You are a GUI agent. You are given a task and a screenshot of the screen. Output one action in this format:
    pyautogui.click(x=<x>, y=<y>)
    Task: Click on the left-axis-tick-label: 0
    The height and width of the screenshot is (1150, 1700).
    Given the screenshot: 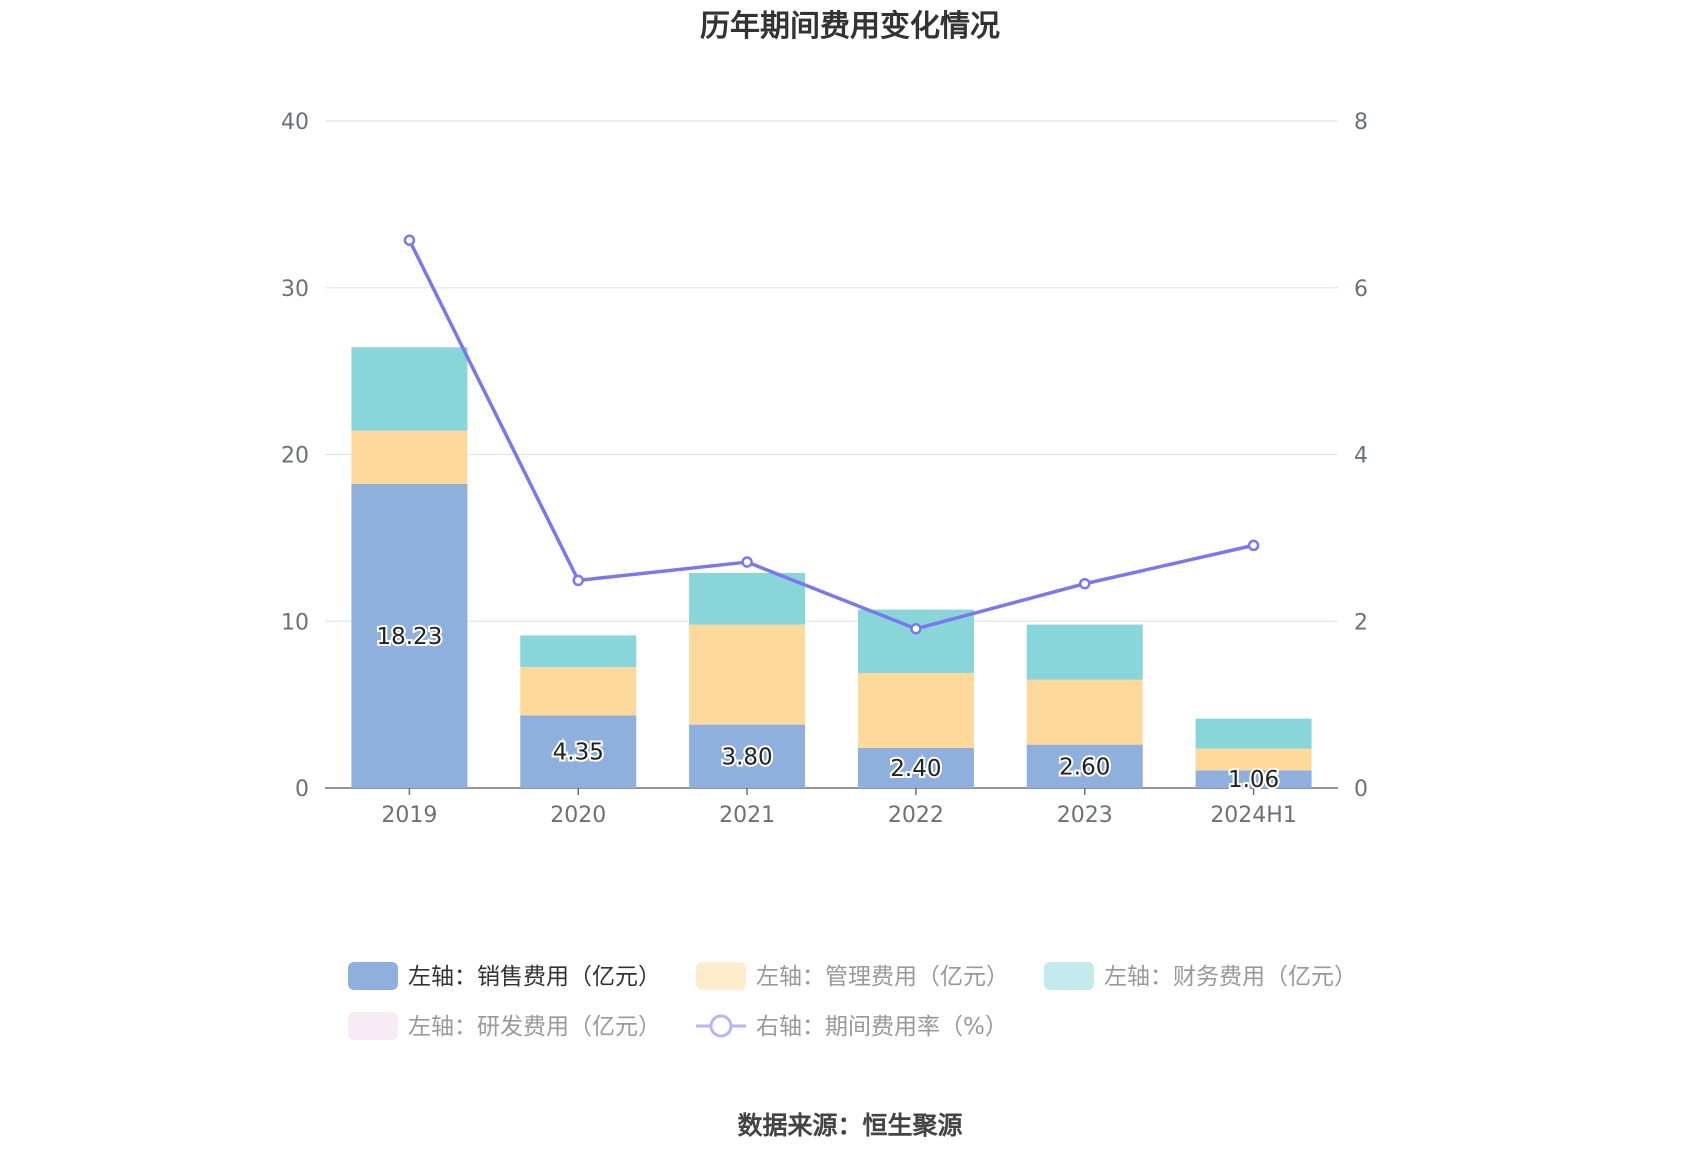 What is the action you would take?
    pyautogui.click(x=302, y=789)
    